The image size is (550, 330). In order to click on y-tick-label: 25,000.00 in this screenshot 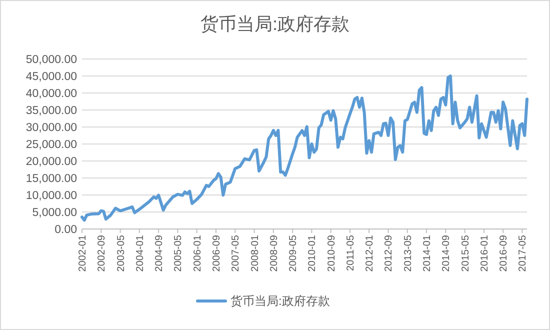, I will do `click(51, 145)`.